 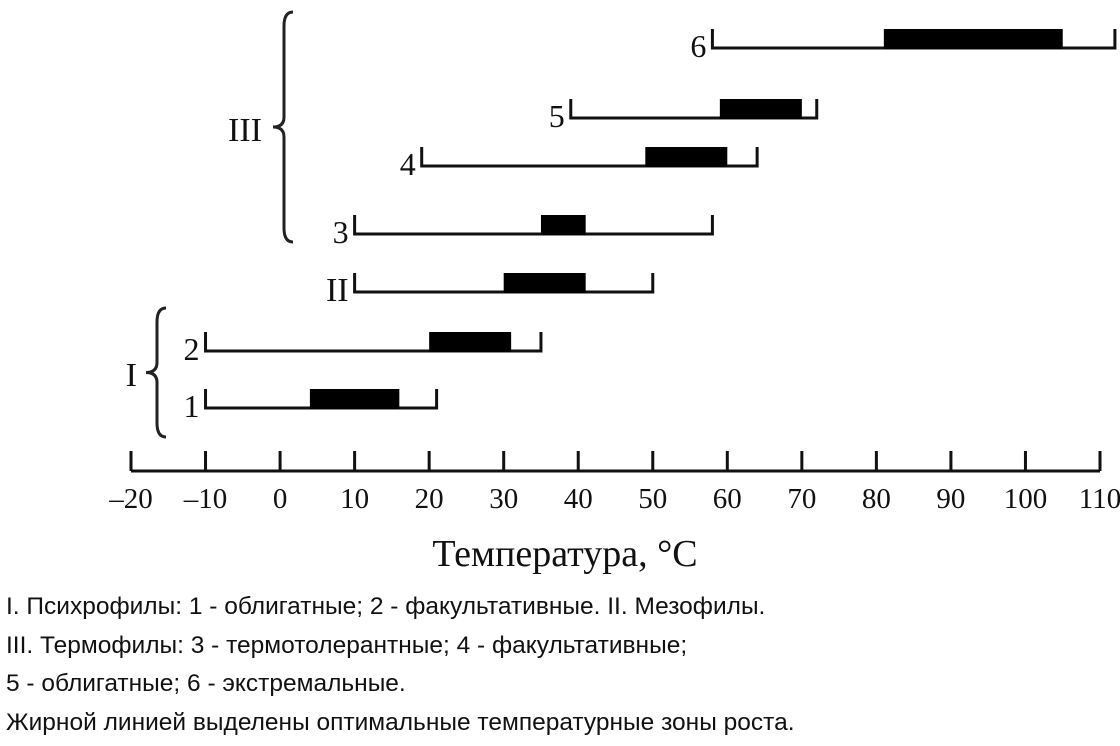 What do you see at coordinates (684, 116) in the screenshot?
I see `range-row: 5` at bounding box center [684, 116].